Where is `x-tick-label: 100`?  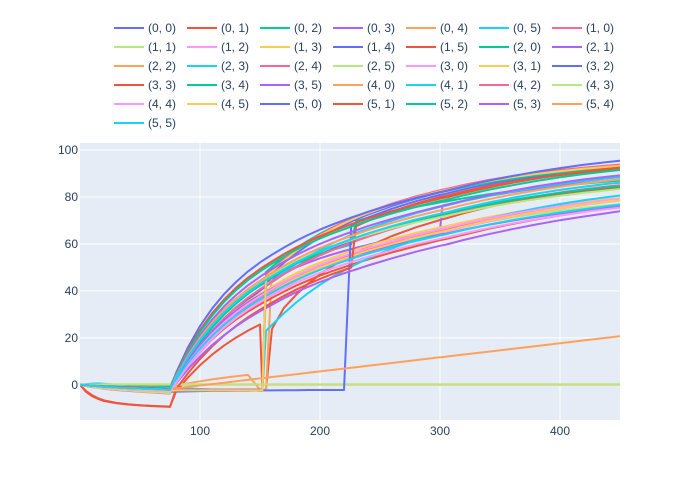 x-tick-label: 100 is located at coordinates (200, 431).